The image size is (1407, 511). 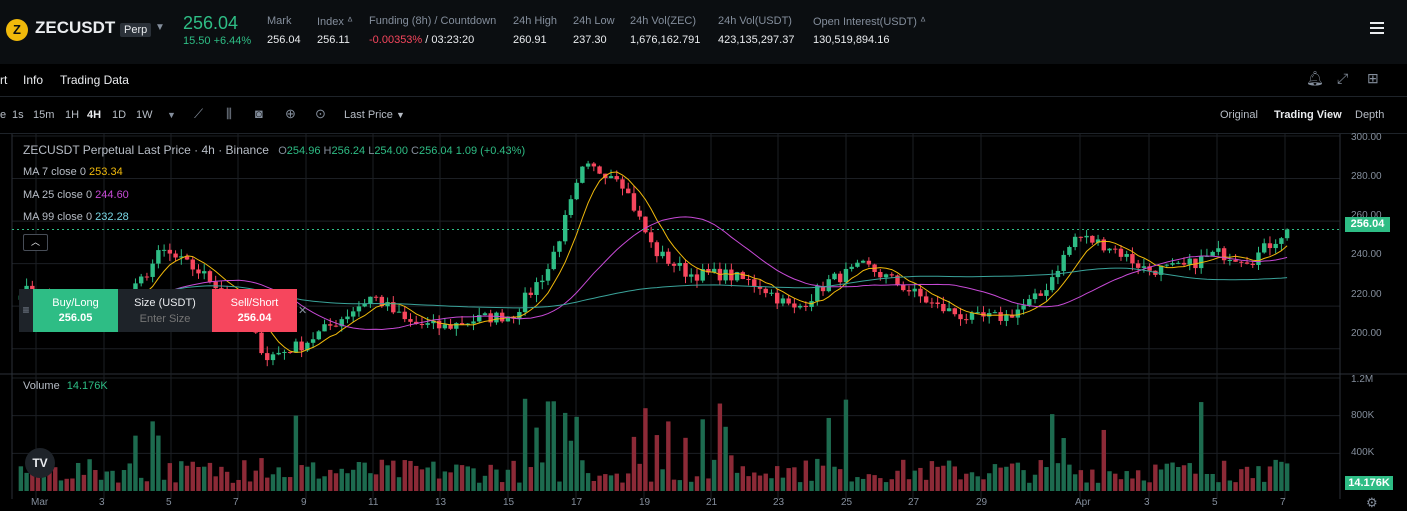 What do you see at coordinates (259, 113) in the screenshot?
I see `camera-icon: ◙` at bounding box center [259, 113].